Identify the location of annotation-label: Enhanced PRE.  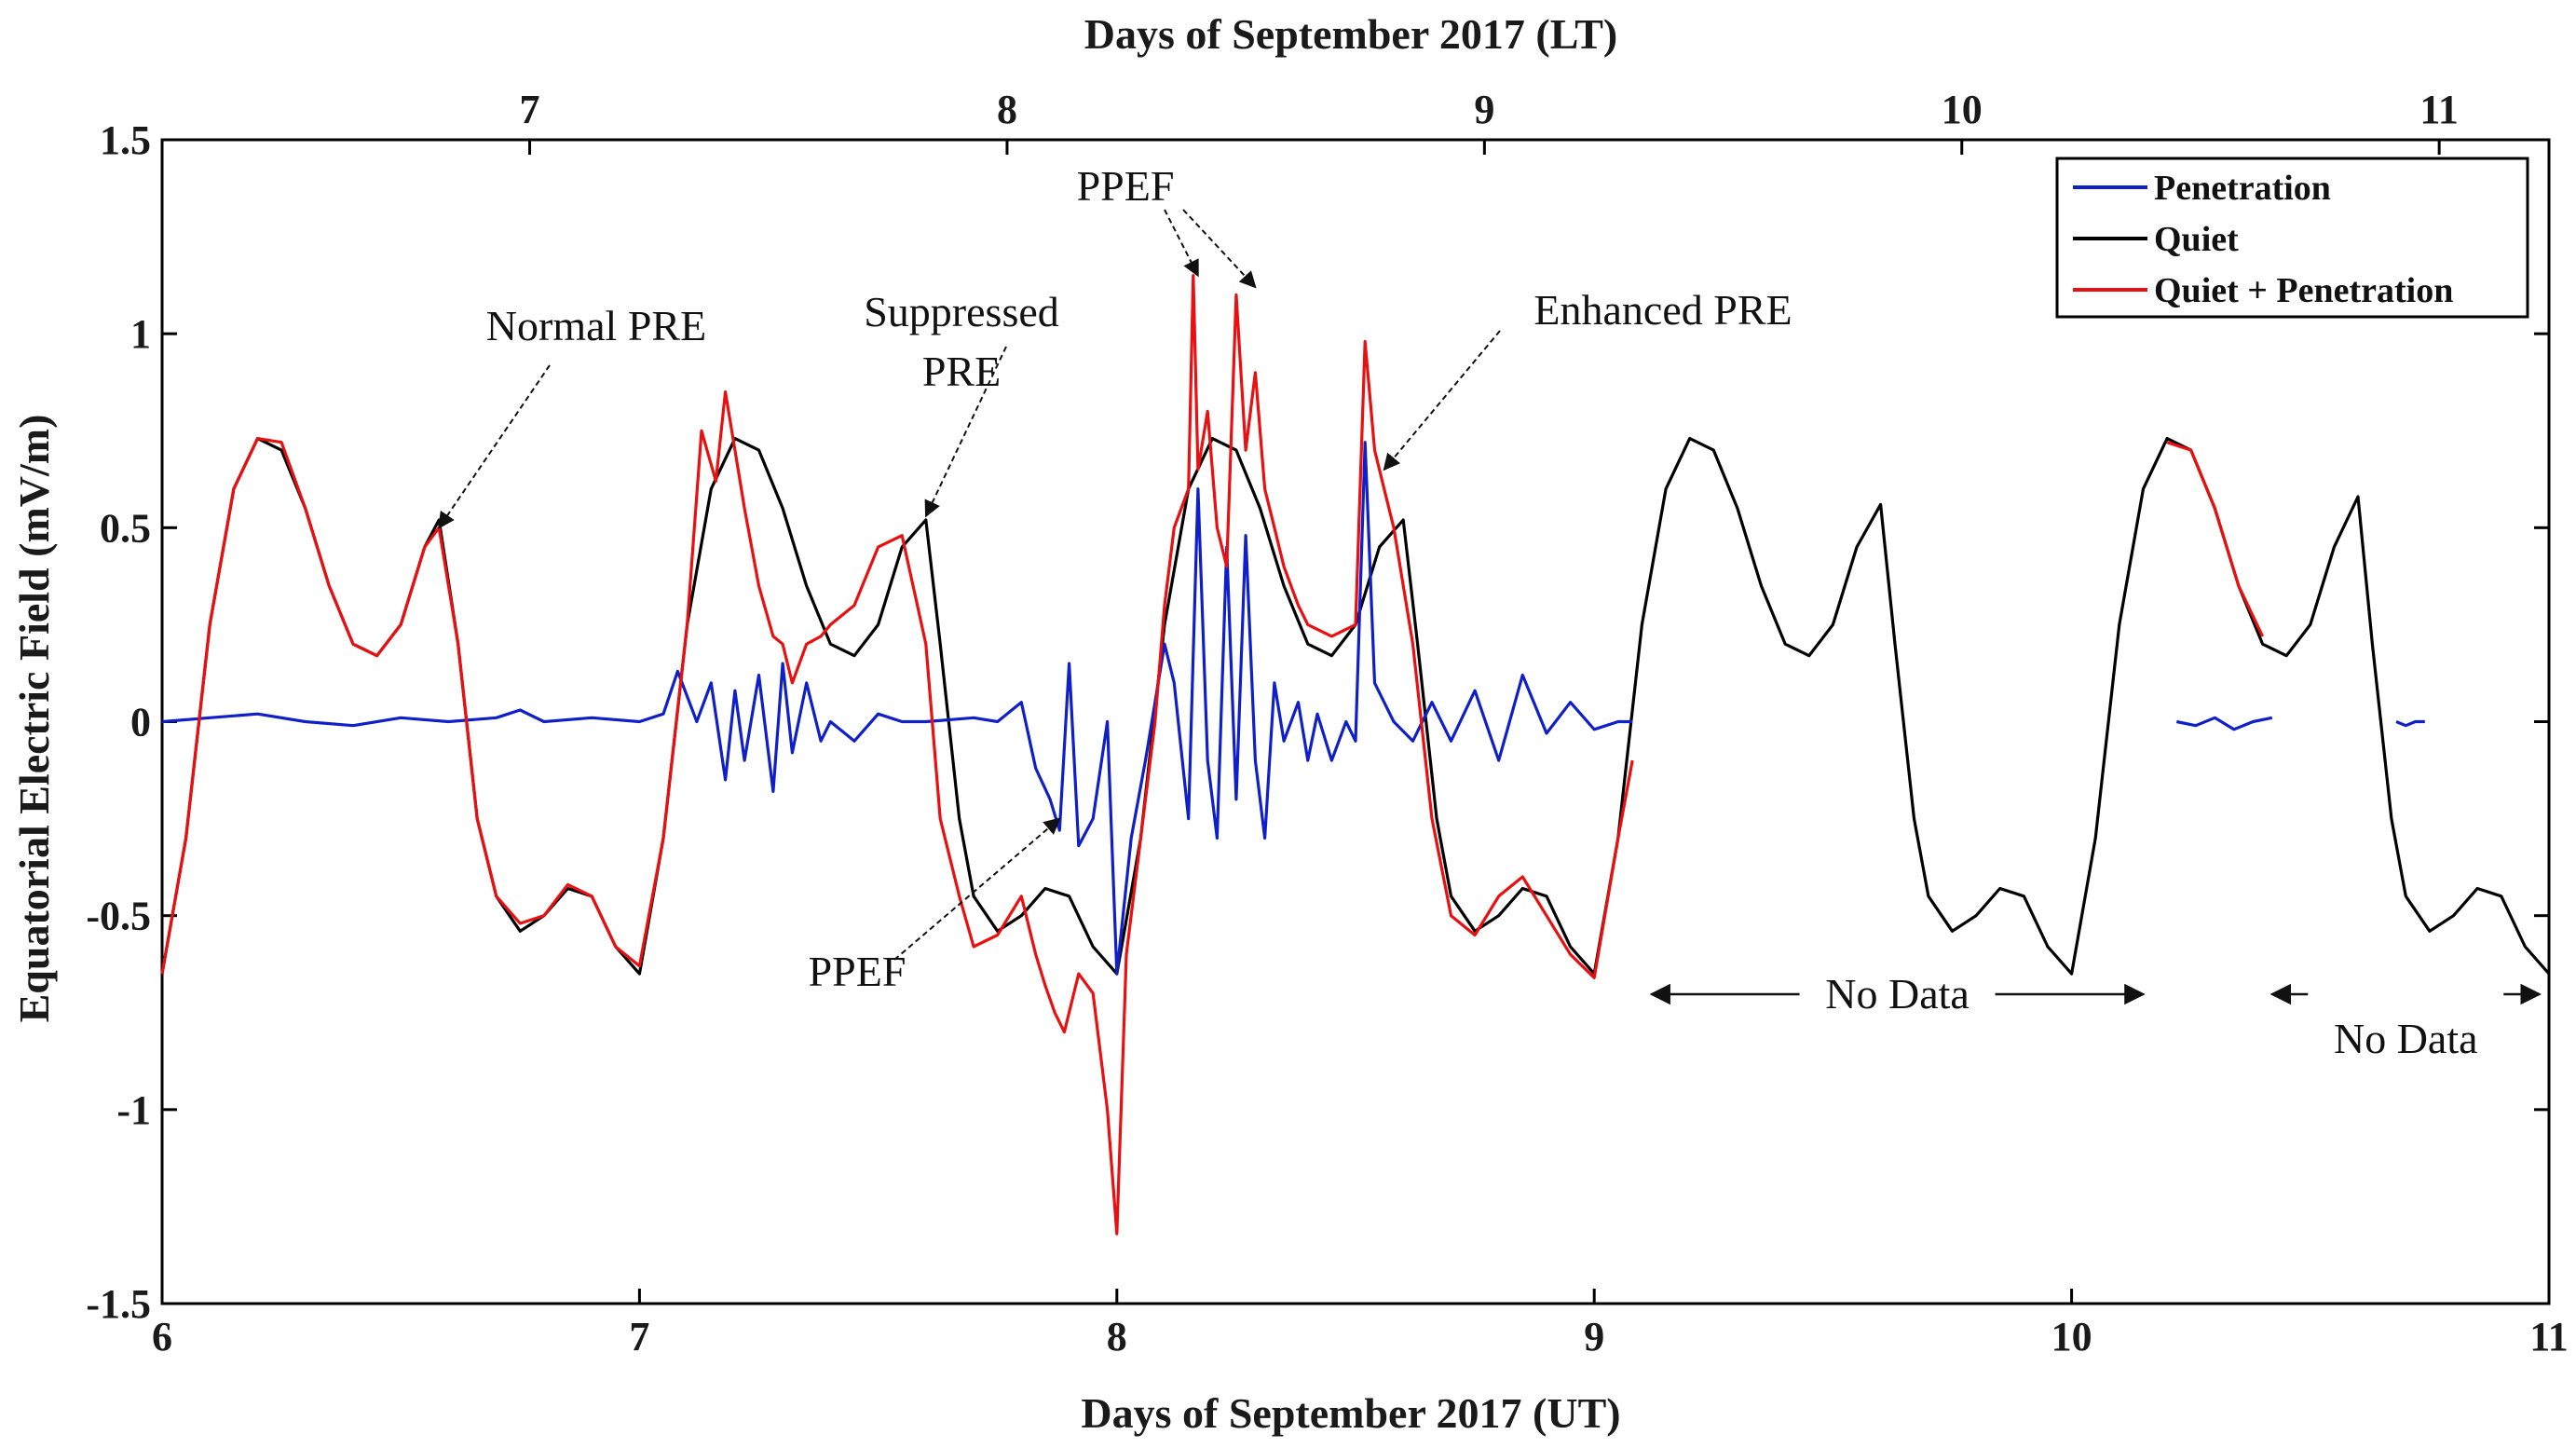
(1663, 310).